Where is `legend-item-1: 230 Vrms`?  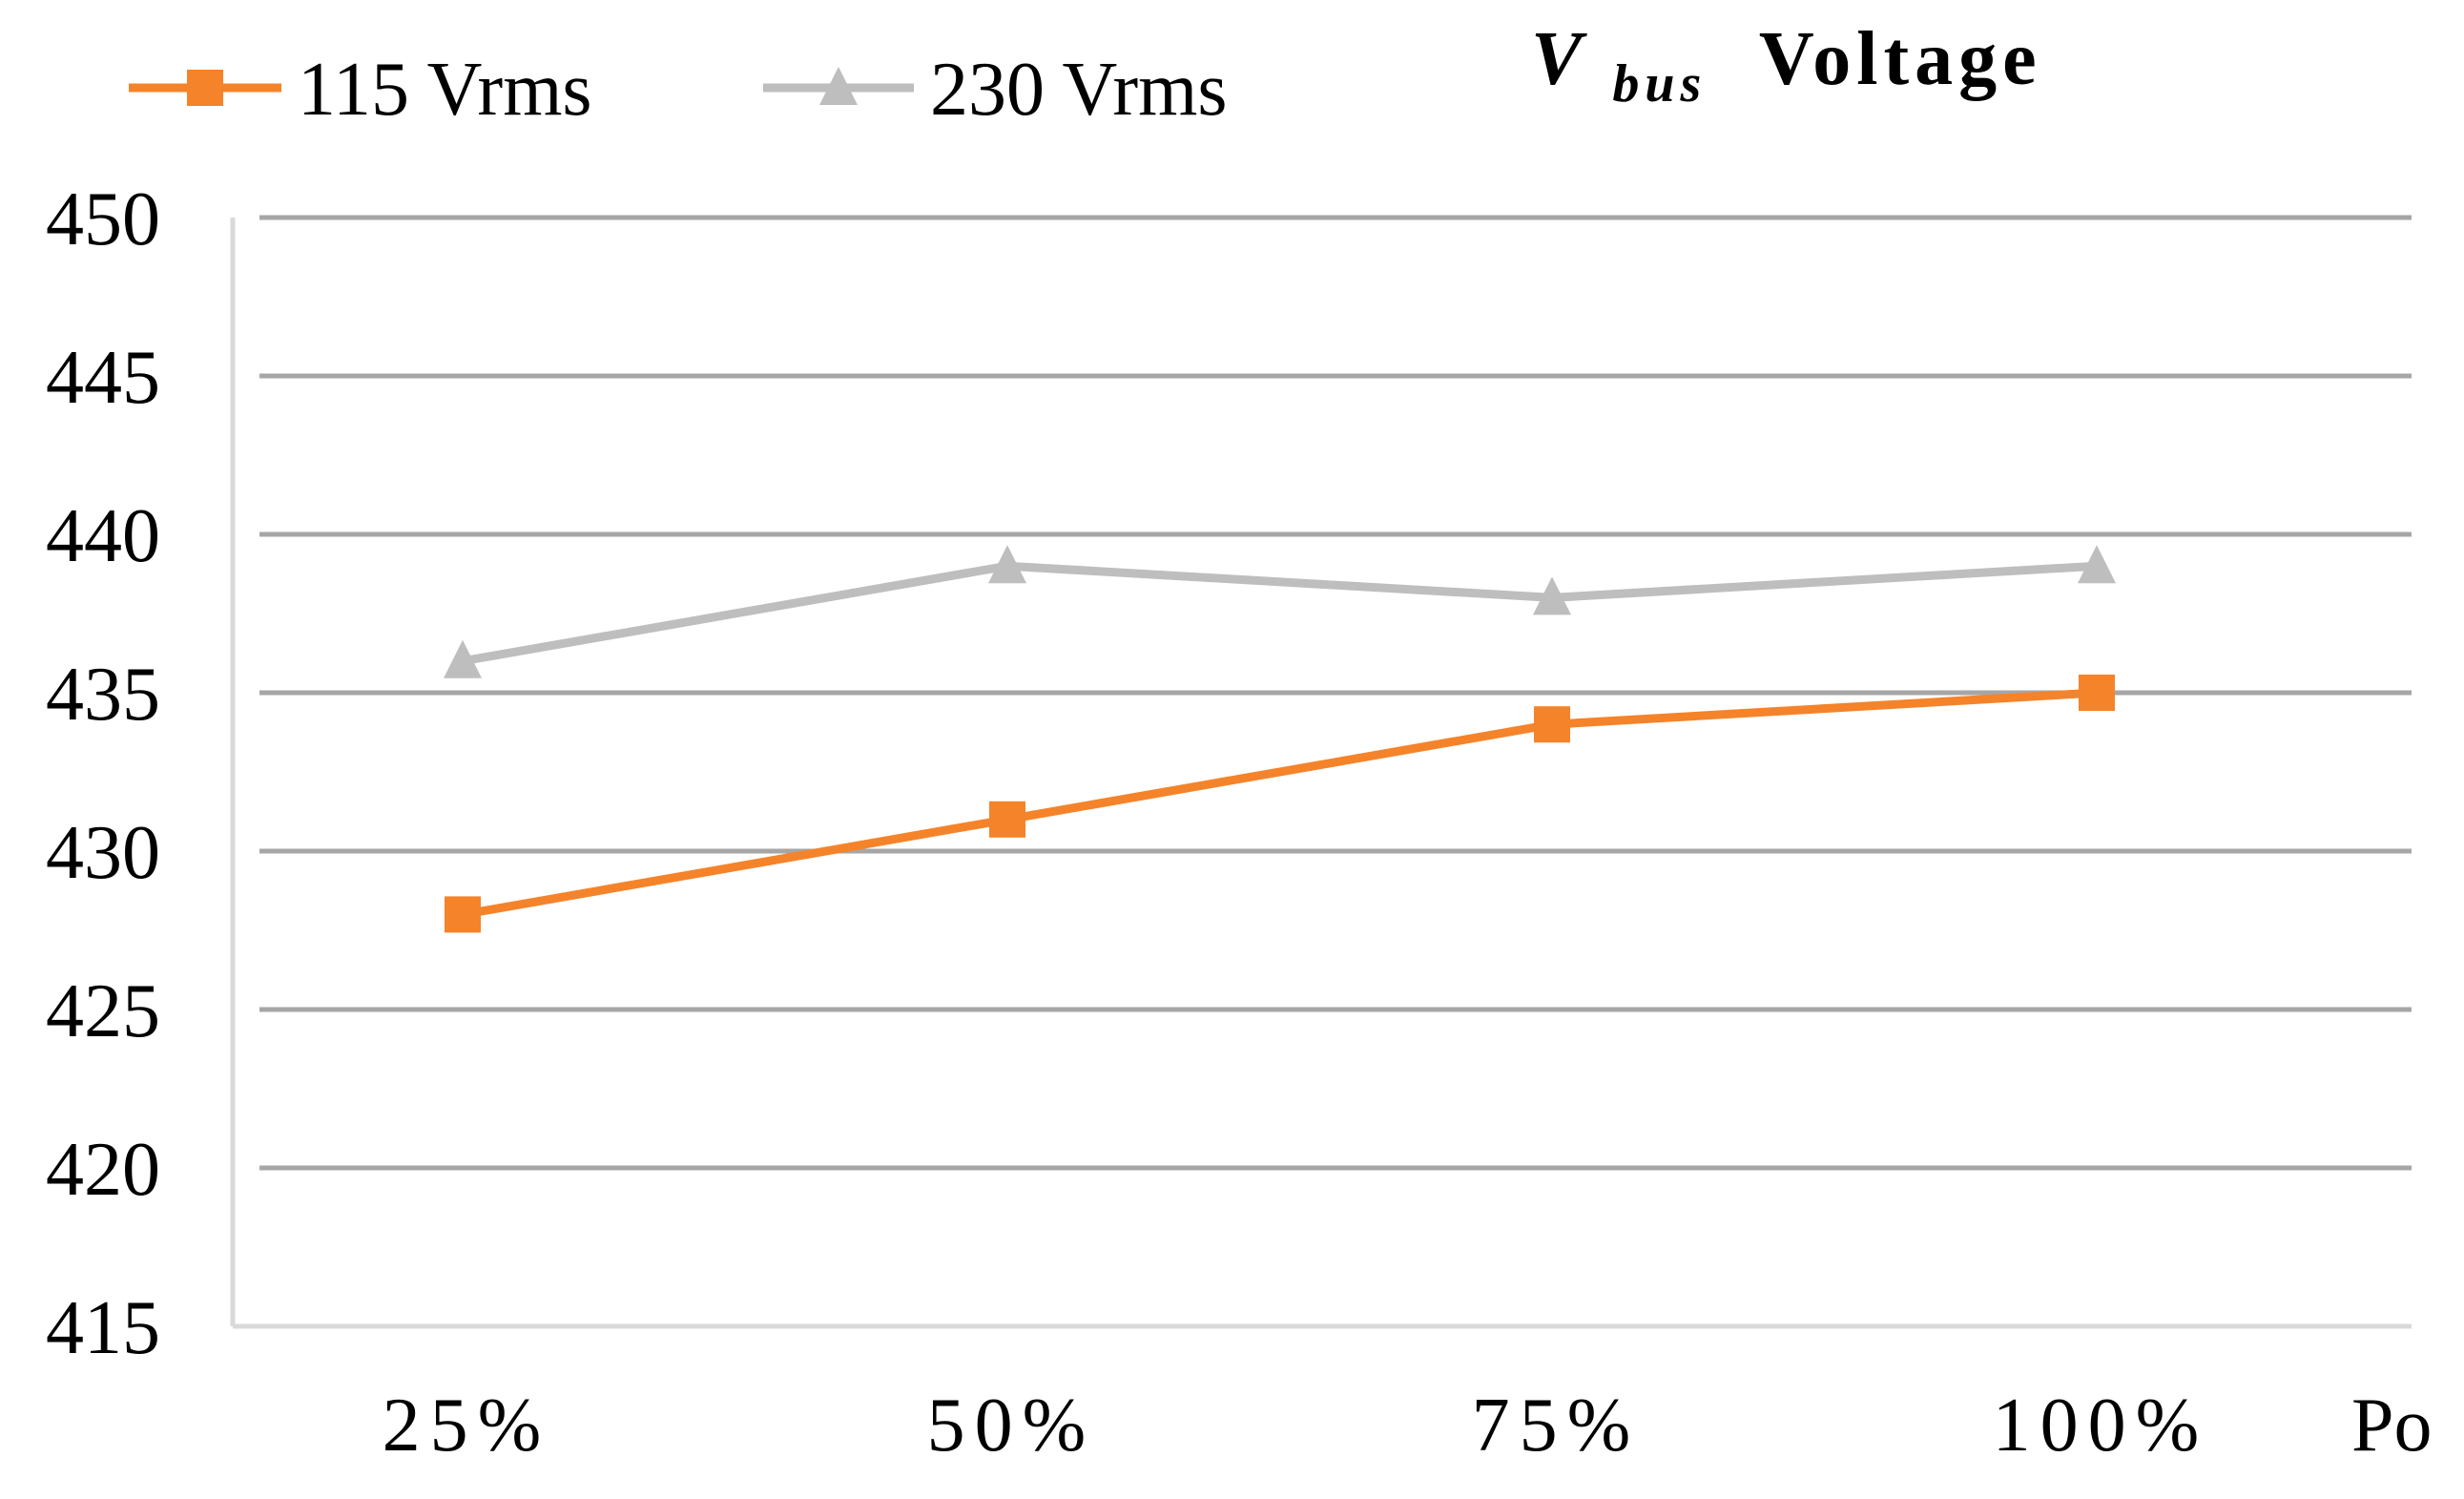 legend-item-1: 230 Vrms is located at coordinates (995, 90).